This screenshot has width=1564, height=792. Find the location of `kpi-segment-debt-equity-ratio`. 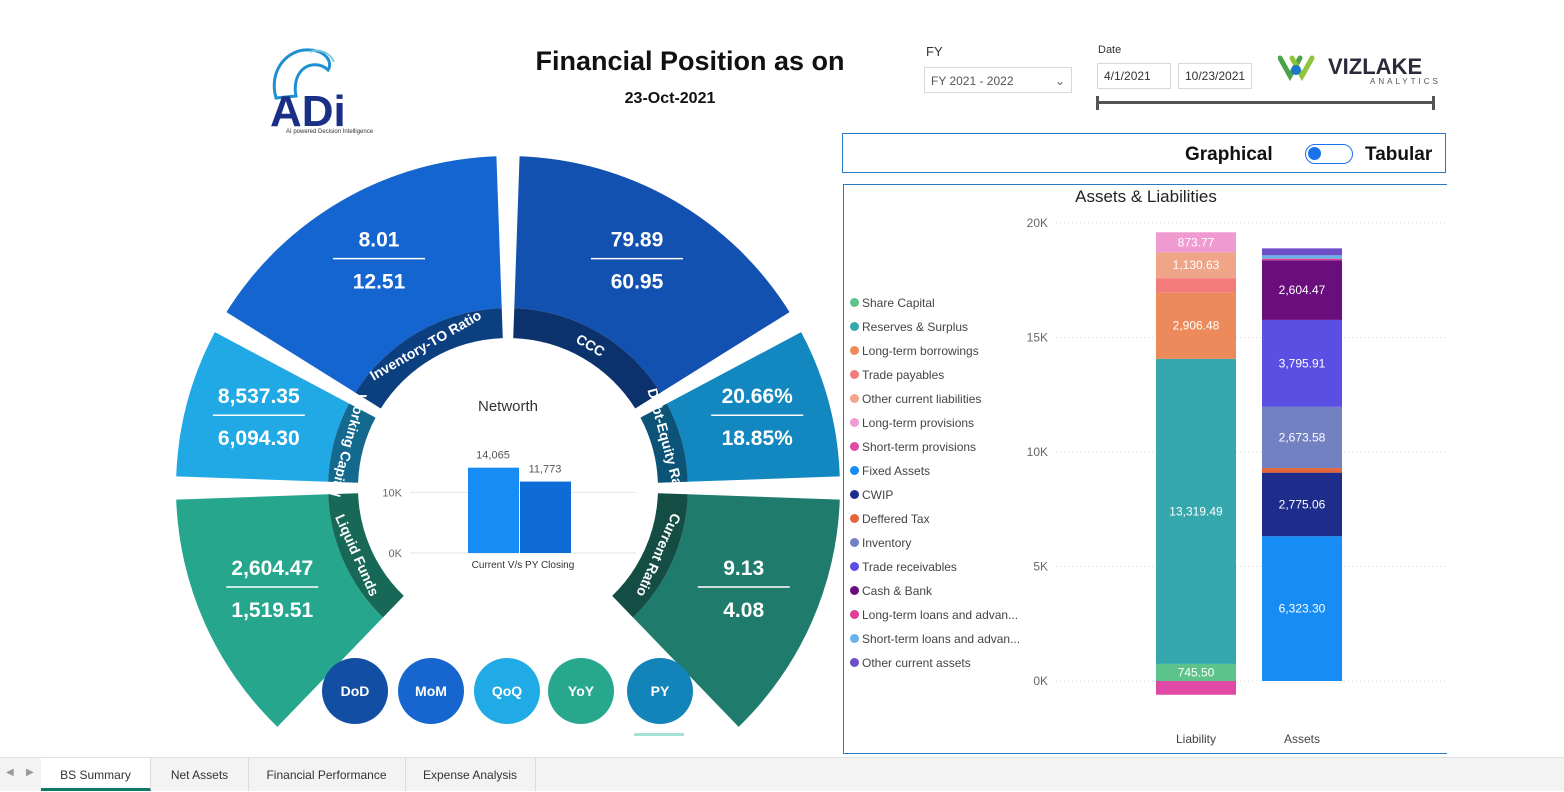

kpi-segment-debt-equity-ratio is located at coordinates (753, 407).